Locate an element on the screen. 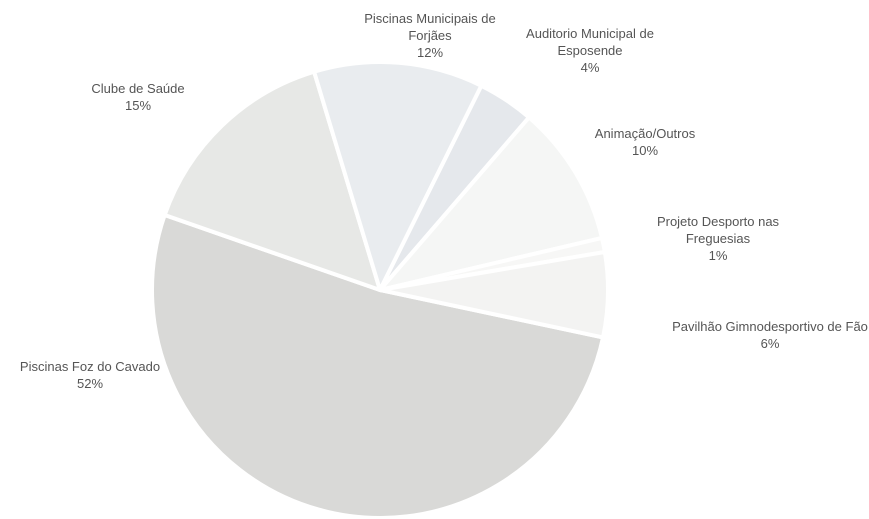  category-name: Animação/Outros is located at coordinates (645, 133).